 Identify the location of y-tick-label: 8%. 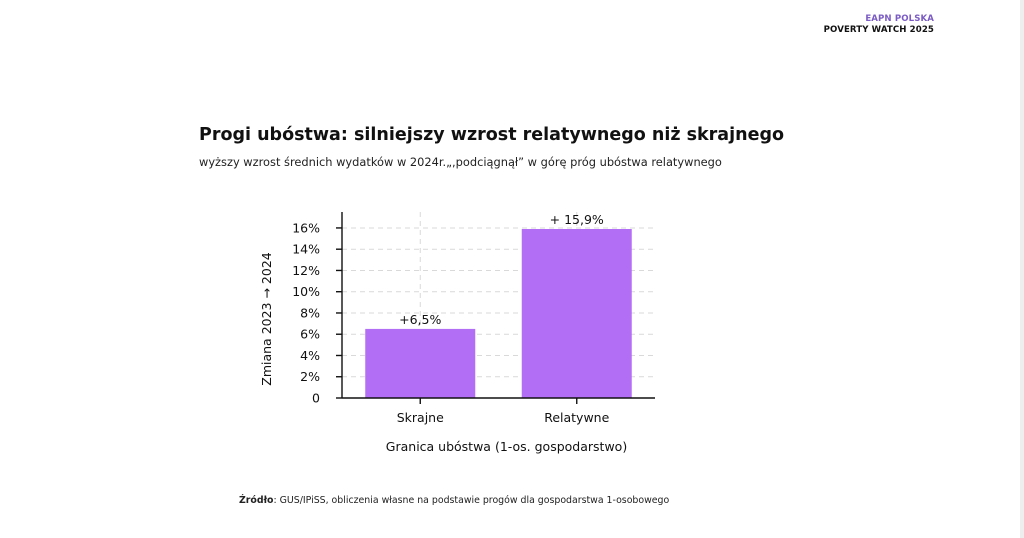
(310, 312).